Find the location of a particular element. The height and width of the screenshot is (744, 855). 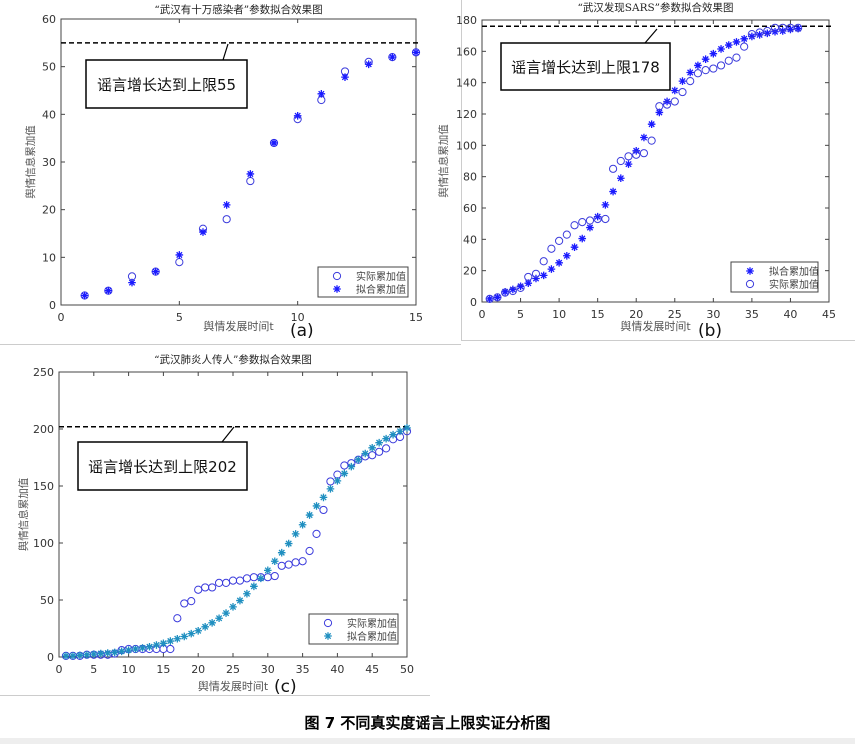

y-tick-label: 30 is located at coordinates (49, 162).